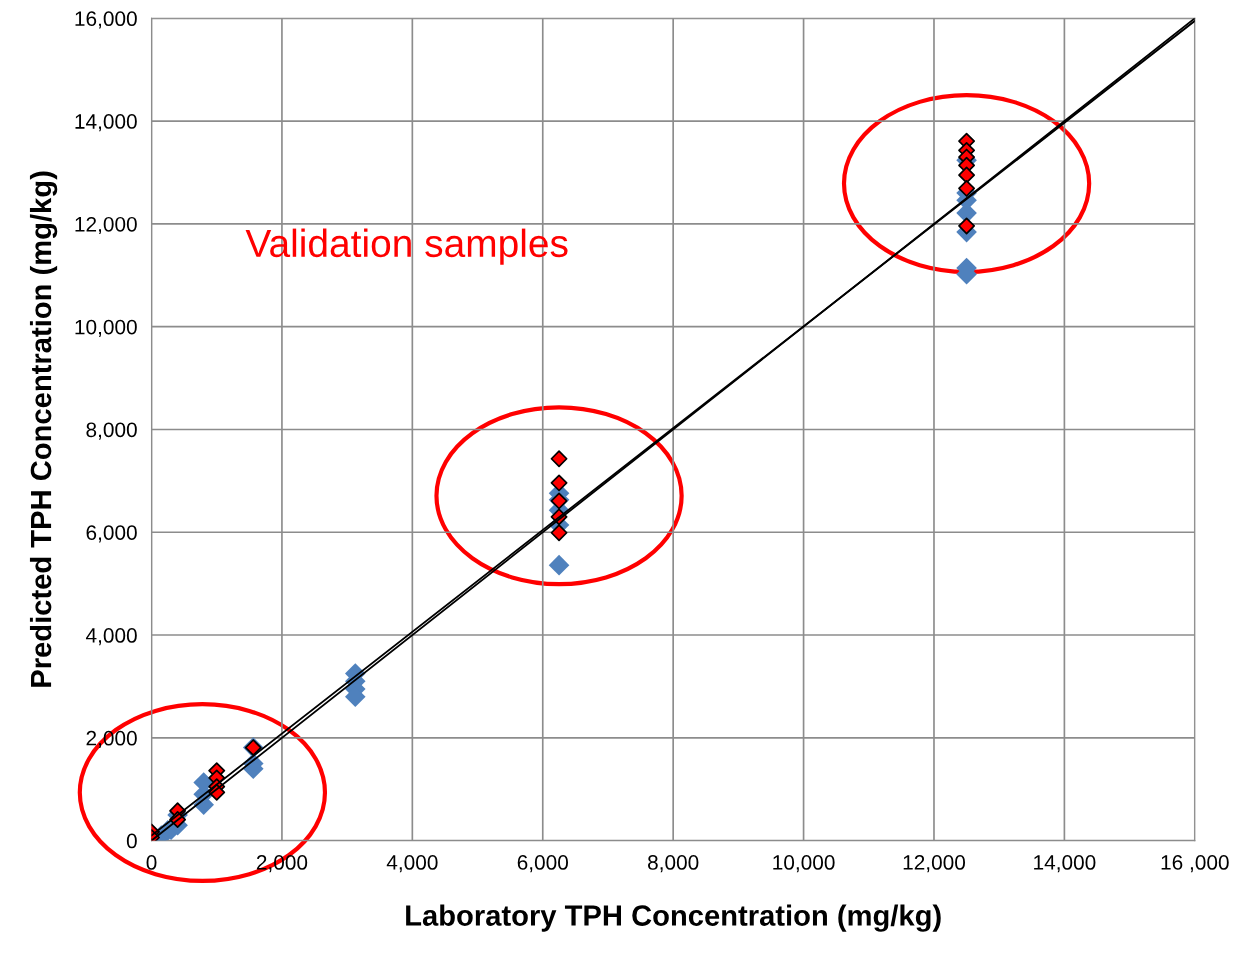 This screenshot has width=1242, height=964. Describe the element at coordinates (106, 20) in the screenshot. I see `y-tick-label: 16,000` at that location.